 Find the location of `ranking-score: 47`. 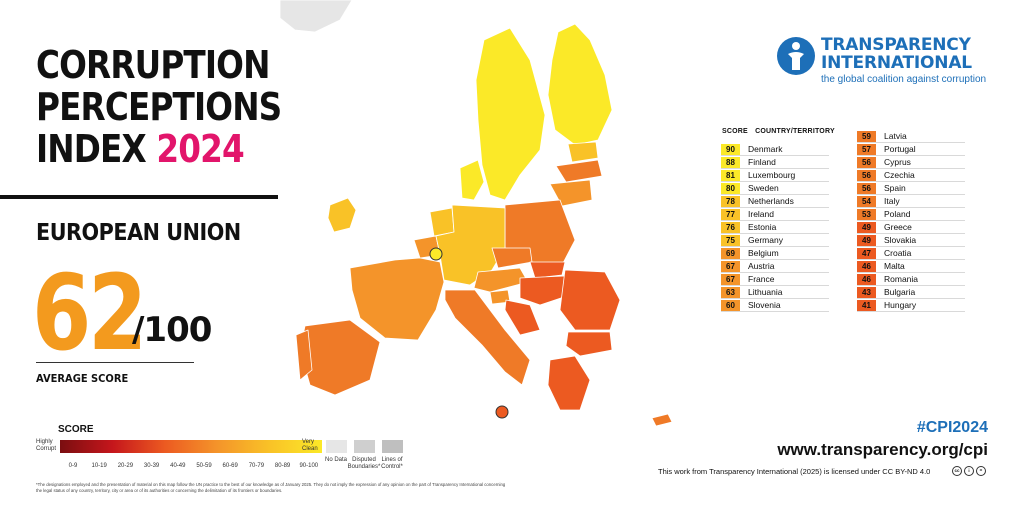

ranking-score: 47 is located at coordinates (866, 253).